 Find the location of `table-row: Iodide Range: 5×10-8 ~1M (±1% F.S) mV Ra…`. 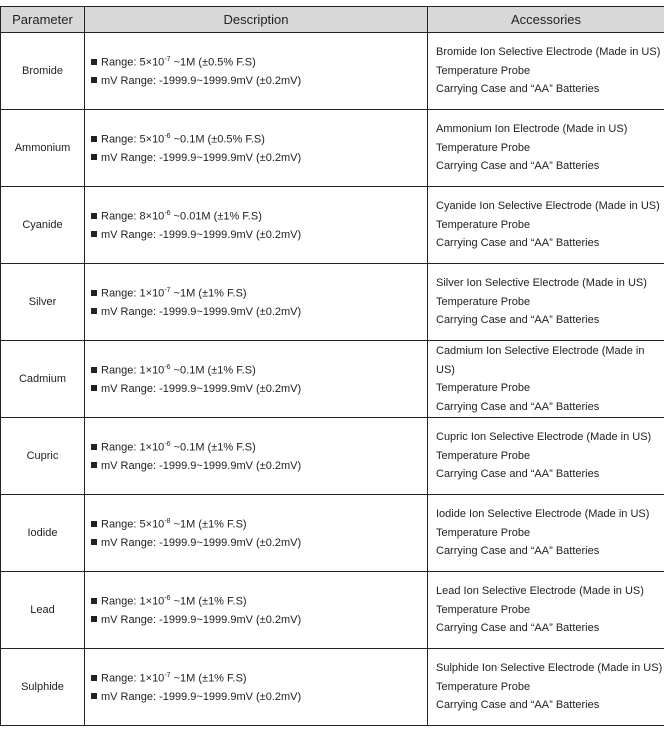

table-row: Iodide Range: 5×10-8 ~1M (±1% F.S) mV Ra… is located at coordinates (332, 533).